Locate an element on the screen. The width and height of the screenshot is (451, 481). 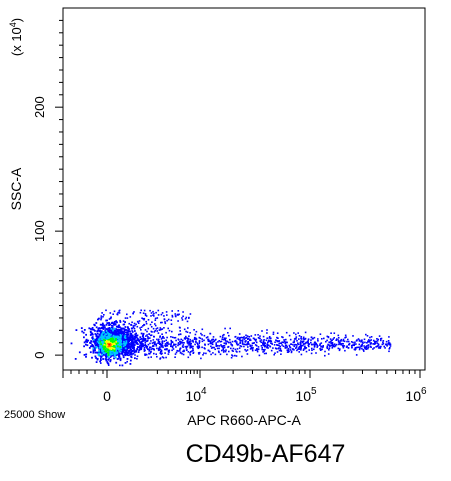
x-axis: 0 104 105 106 is located at coordinates (244, 387).